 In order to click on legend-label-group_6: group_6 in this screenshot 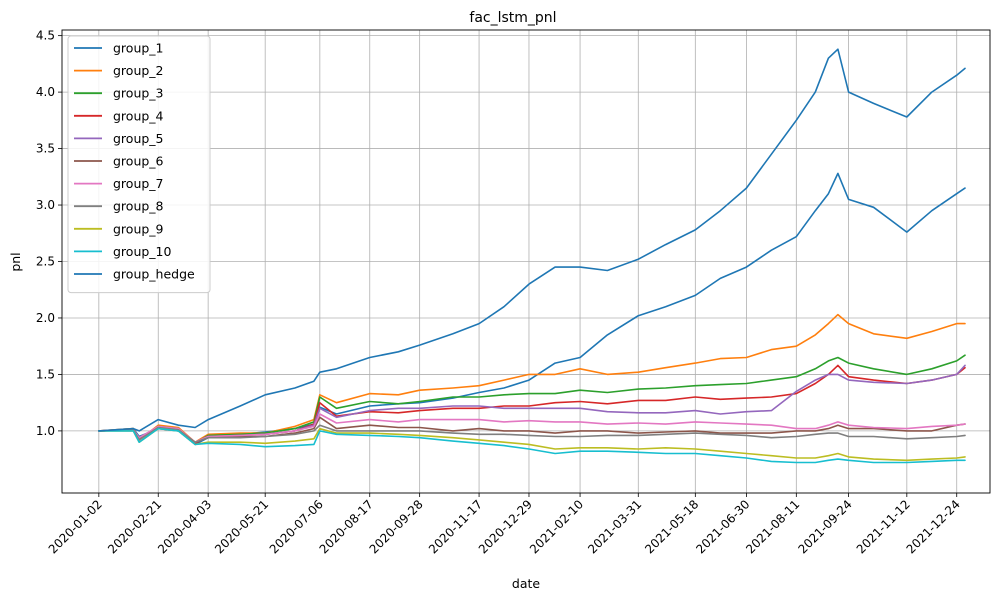, I will do `click(138, 161)`.